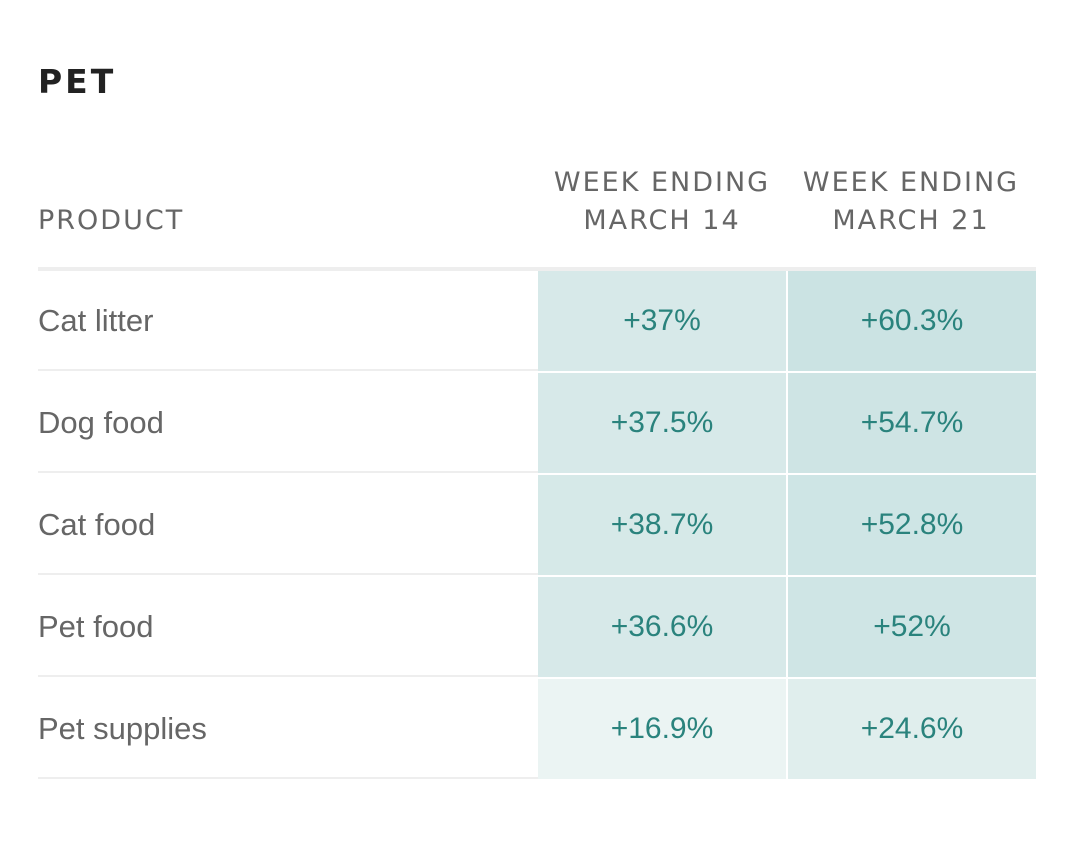 The image size is (1075, 849). I want to click on product-label: Cat food, so click(288, 525).